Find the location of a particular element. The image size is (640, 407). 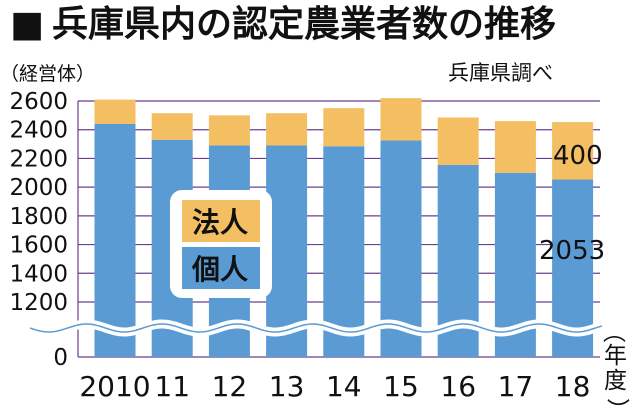

x-axis-unit-nen: 年 is located at coordinates (615, 356).